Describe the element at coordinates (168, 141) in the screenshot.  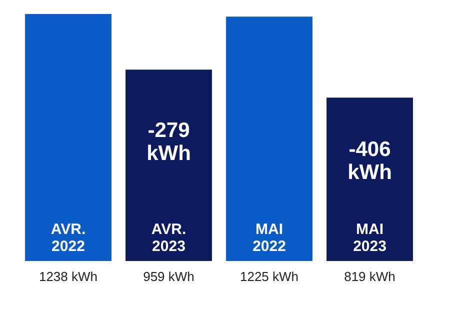
I see `annotation: -279 kWh` at that location.